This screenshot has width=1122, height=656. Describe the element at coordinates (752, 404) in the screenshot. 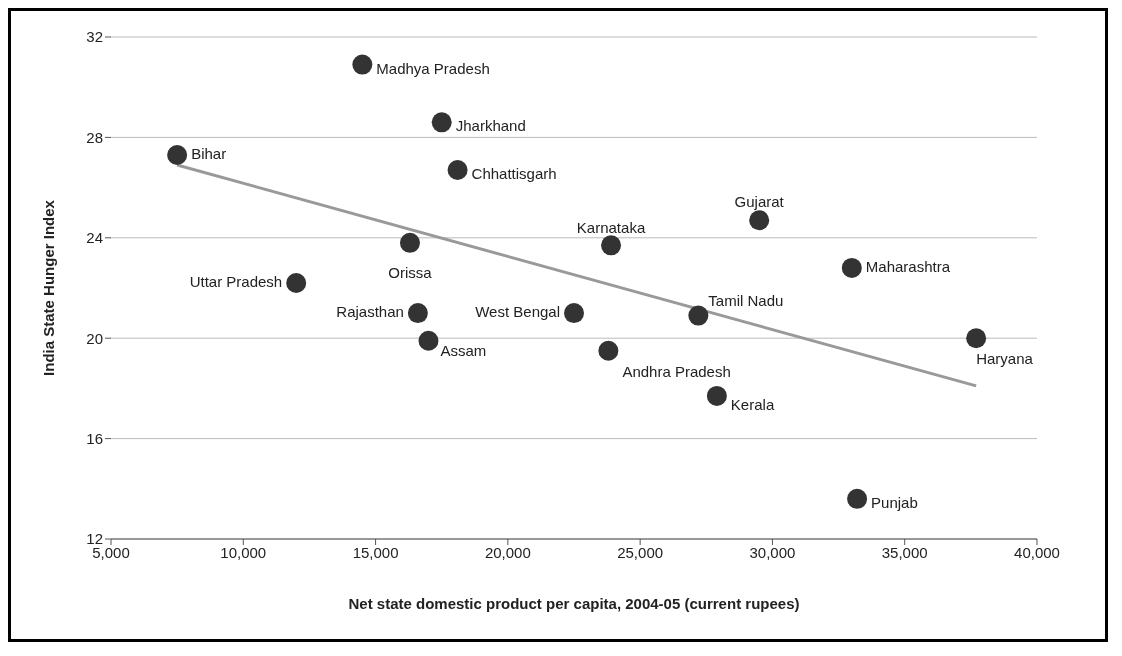

I see `annotation: Kerala` at that location.